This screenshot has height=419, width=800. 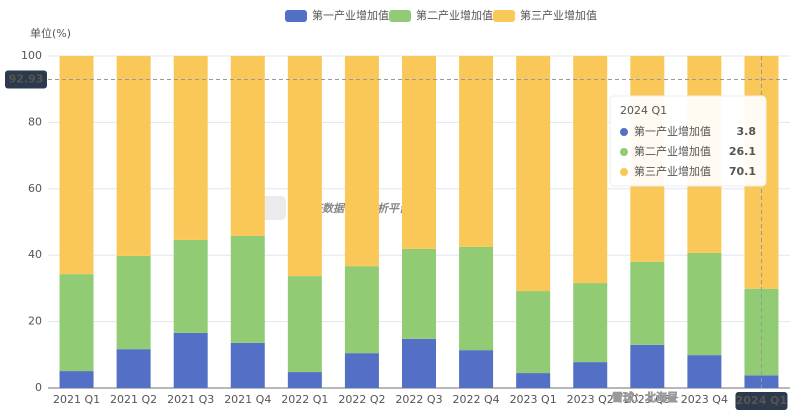 What do you see at coordinates (558, 15) in the screenshot?
I see `legend-label: 第三产业增加值` at bounding box center [558, 15].